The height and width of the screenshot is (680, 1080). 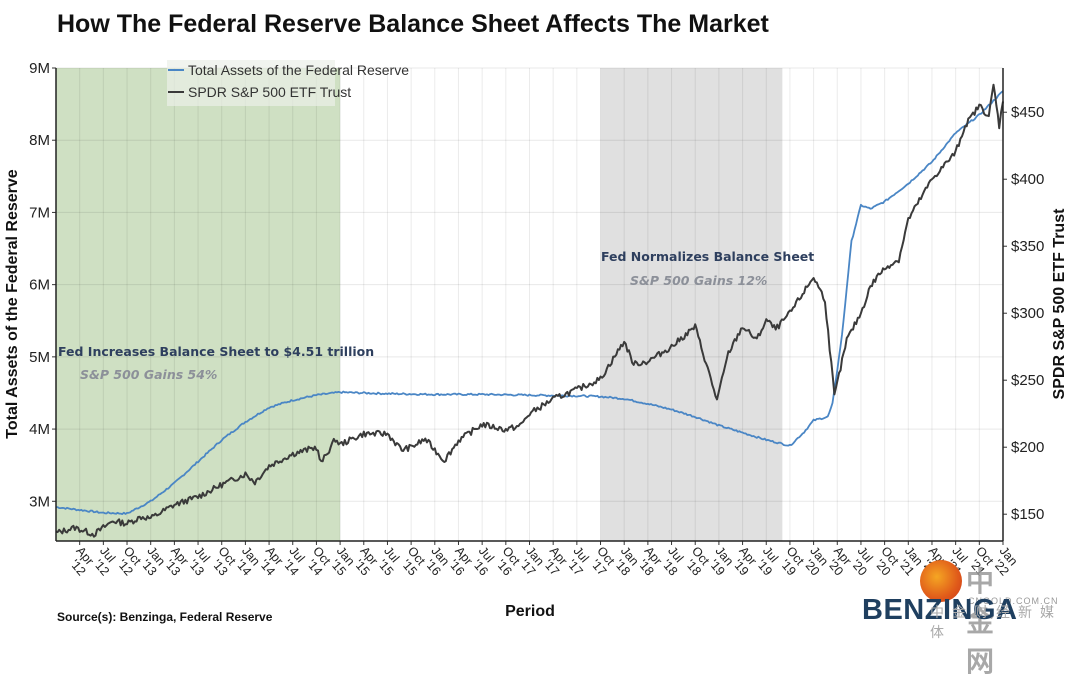 I want to click on watermark-subtitle: 中金财经新媒体, so click(x=996, y=623).